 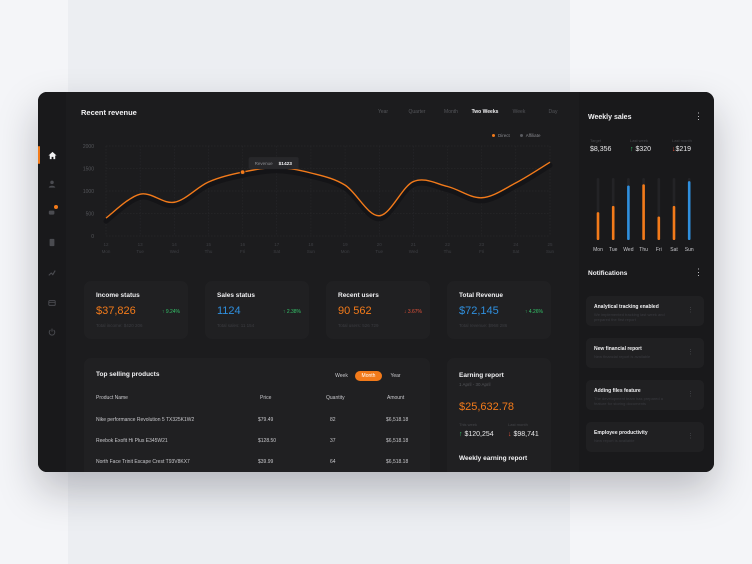 I want to click on period-month: Month, so click(x=451, y=112).